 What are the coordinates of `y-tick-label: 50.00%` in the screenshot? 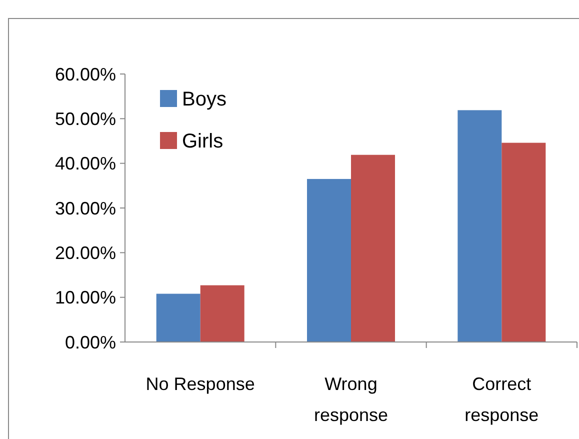 It's located at (85, 118).